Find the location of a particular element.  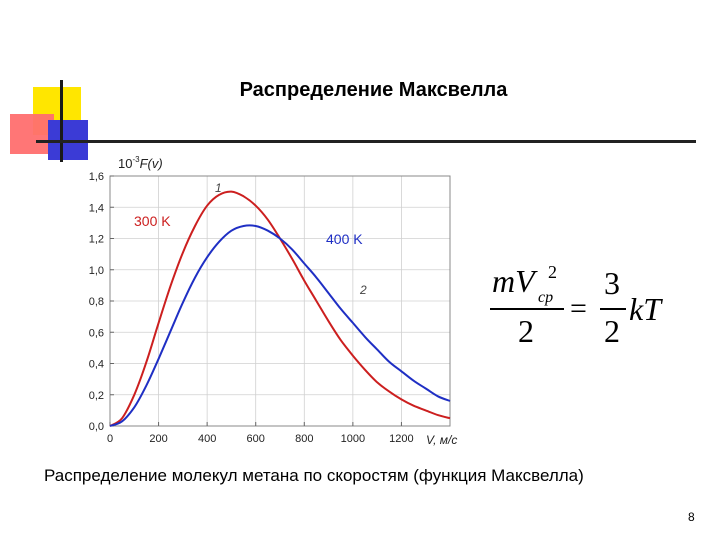

y-tick-label: 1,0 is located at coordinates (96, 271).